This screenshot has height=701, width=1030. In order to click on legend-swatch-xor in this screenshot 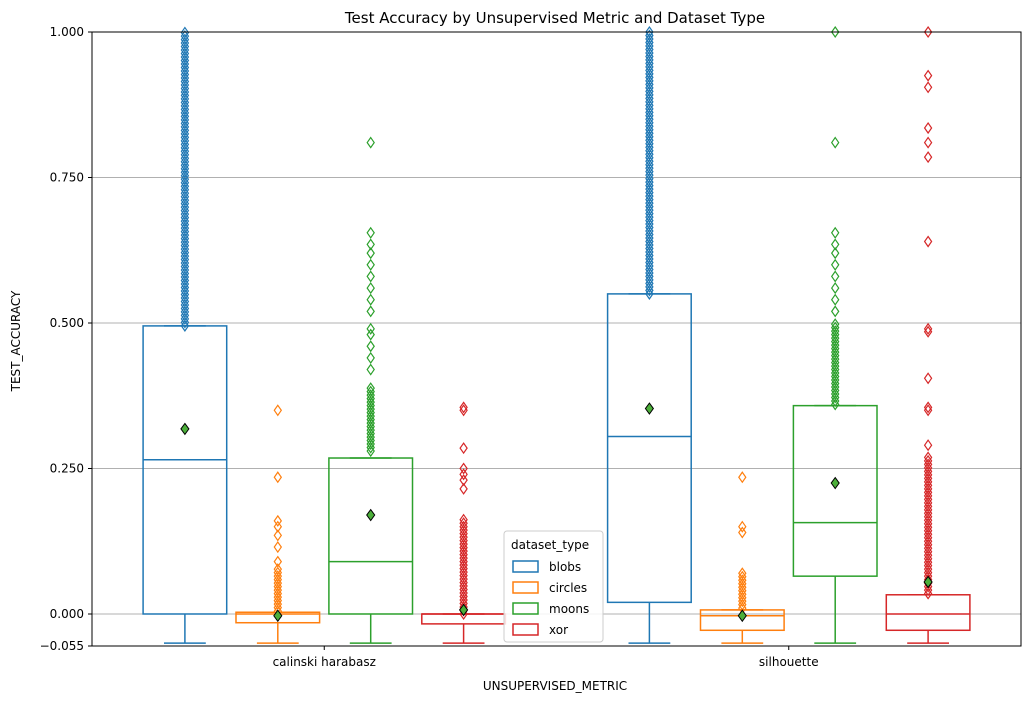, I will do `click(525, 629)`.